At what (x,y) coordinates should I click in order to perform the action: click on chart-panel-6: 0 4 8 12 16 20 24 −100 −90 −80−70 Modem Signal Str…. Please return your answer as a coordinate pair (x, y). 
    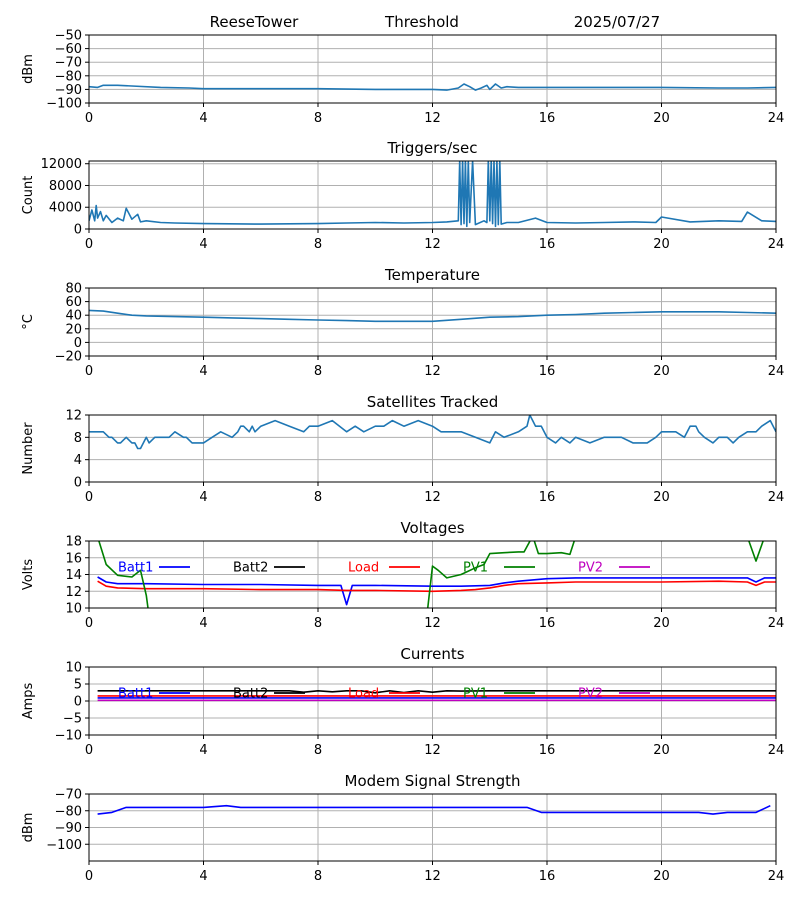
    Looking at the image, I should click on (402, 828).